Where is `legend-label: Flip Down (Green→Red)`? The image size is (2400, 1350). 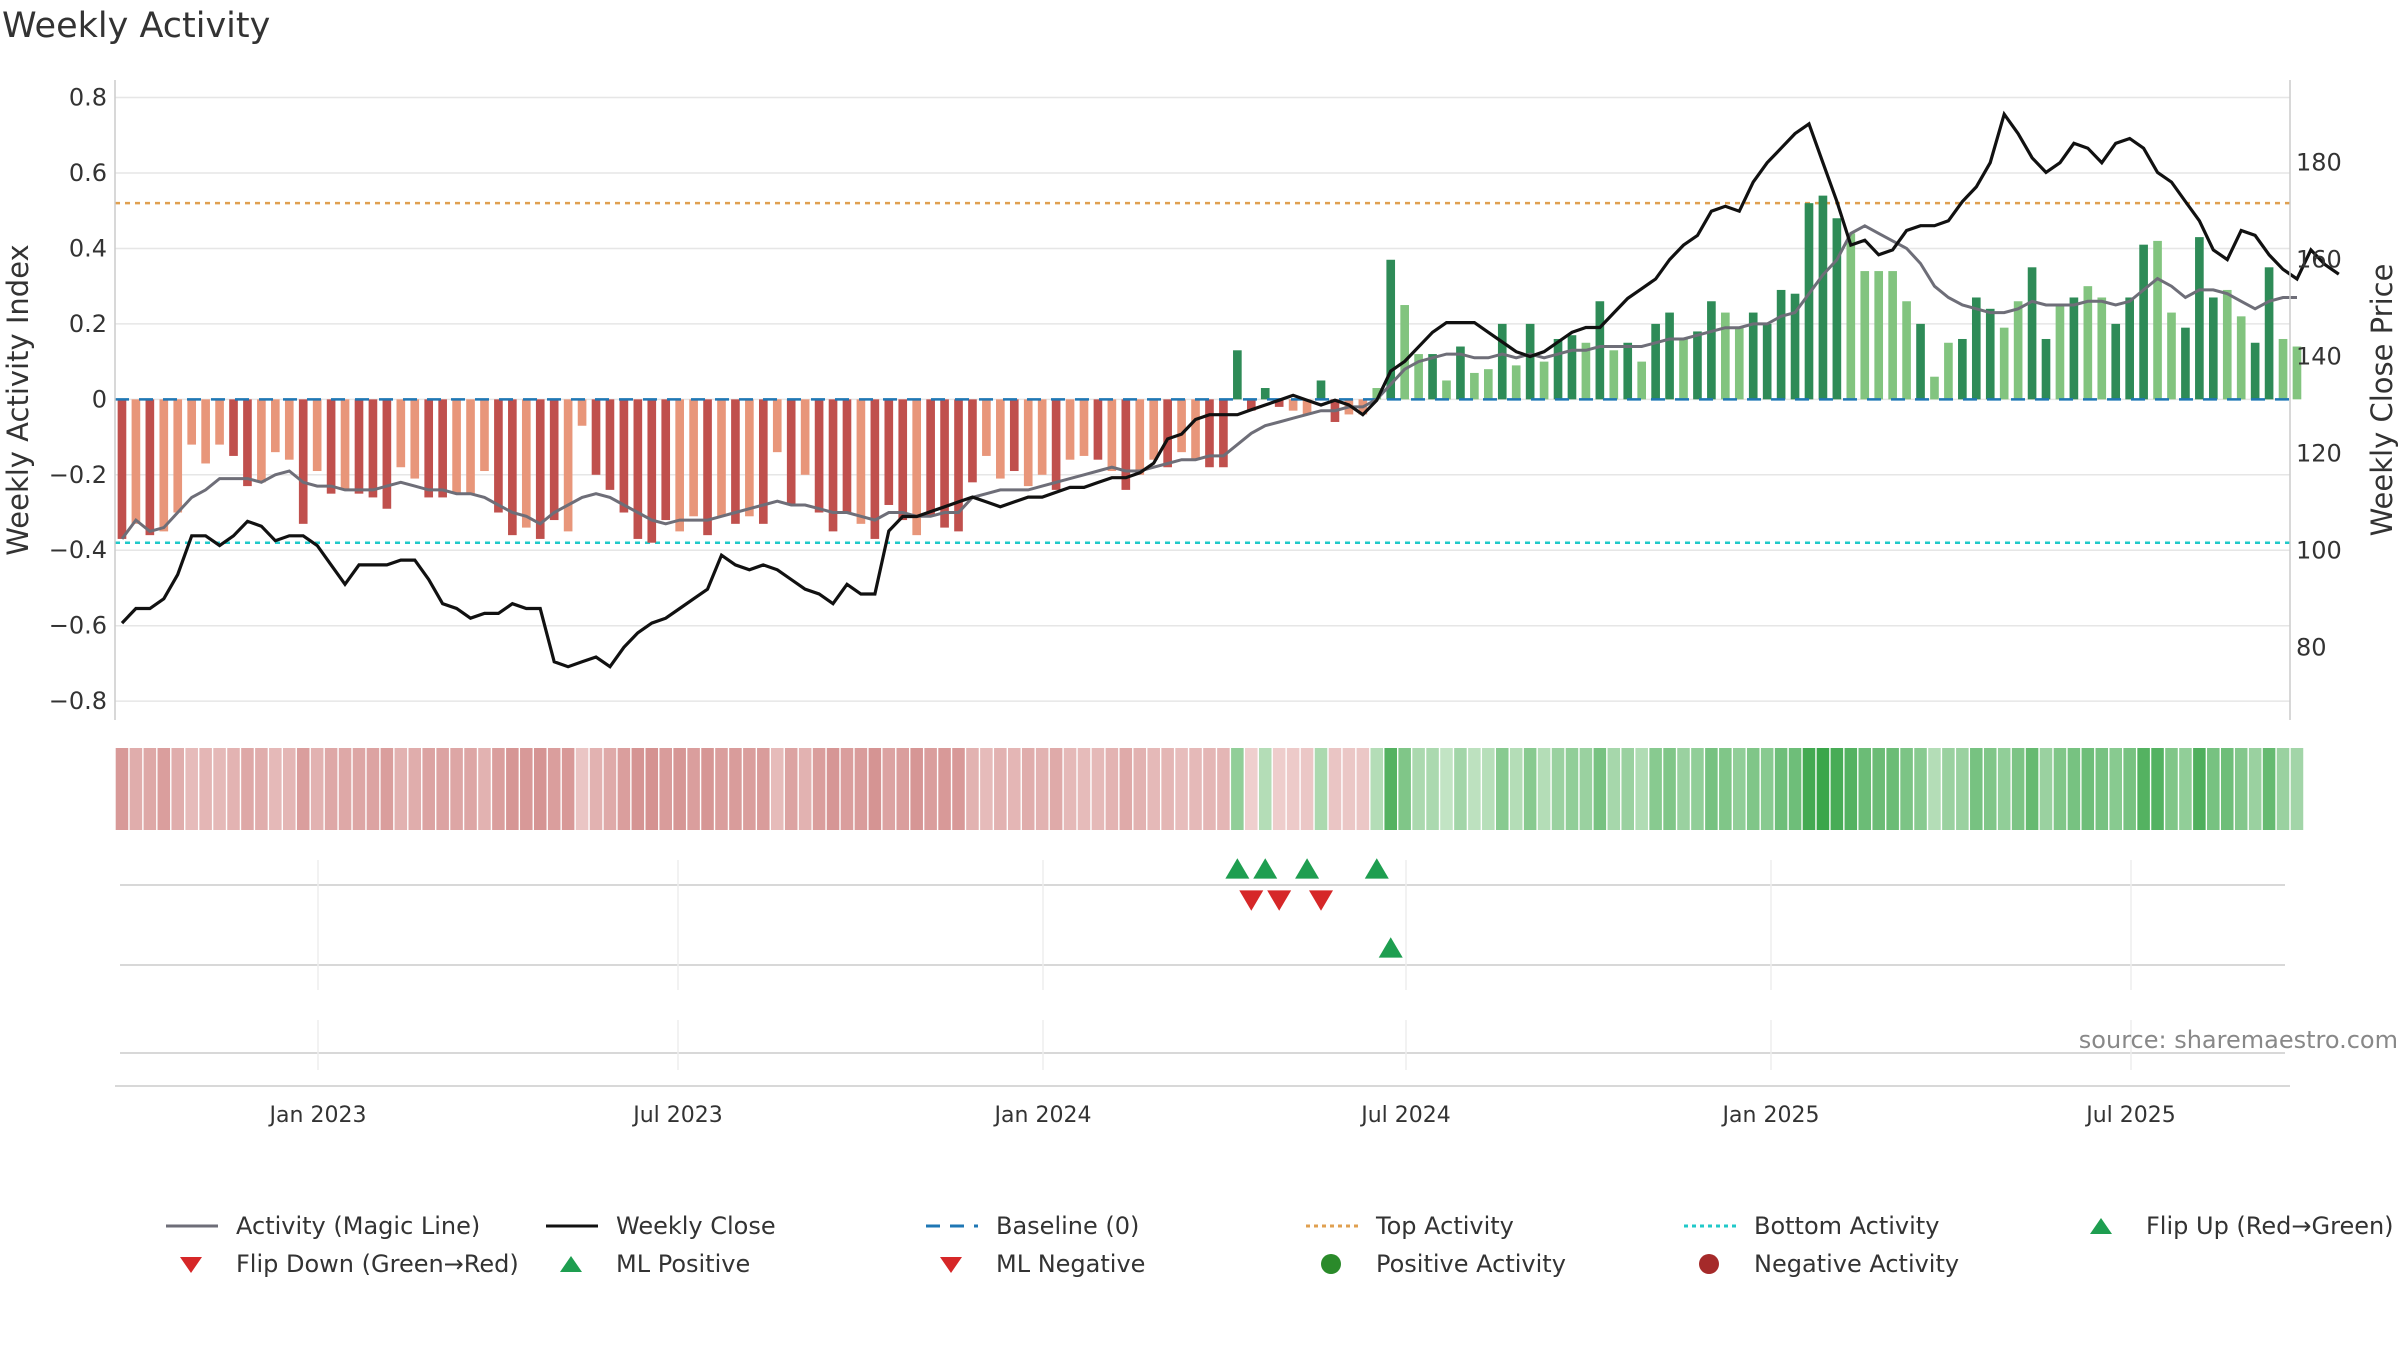
legend-label: Flip Down (Green→Red) is located at coordinates (377, 1264).